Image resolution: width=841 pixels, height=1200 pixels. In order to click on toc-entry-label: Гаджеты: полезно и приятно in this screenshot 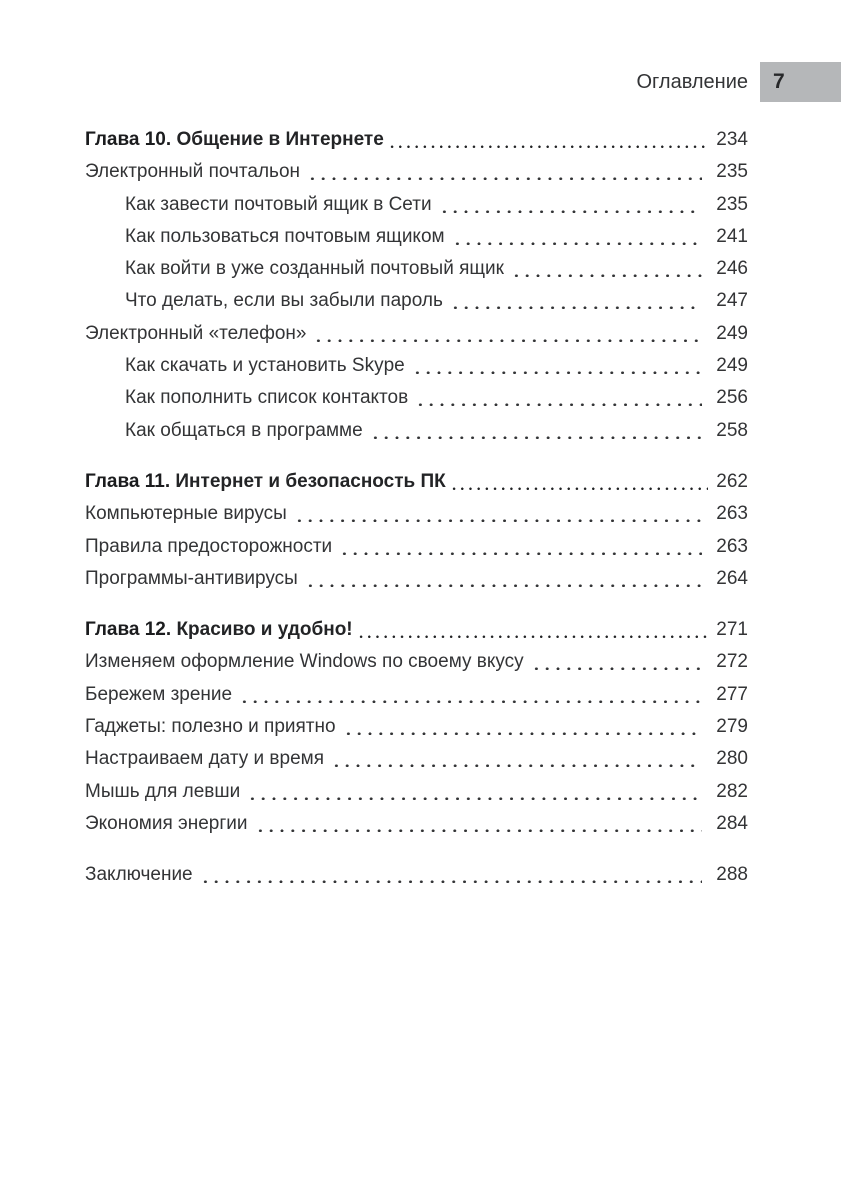, I will do `click(210, 727)`.